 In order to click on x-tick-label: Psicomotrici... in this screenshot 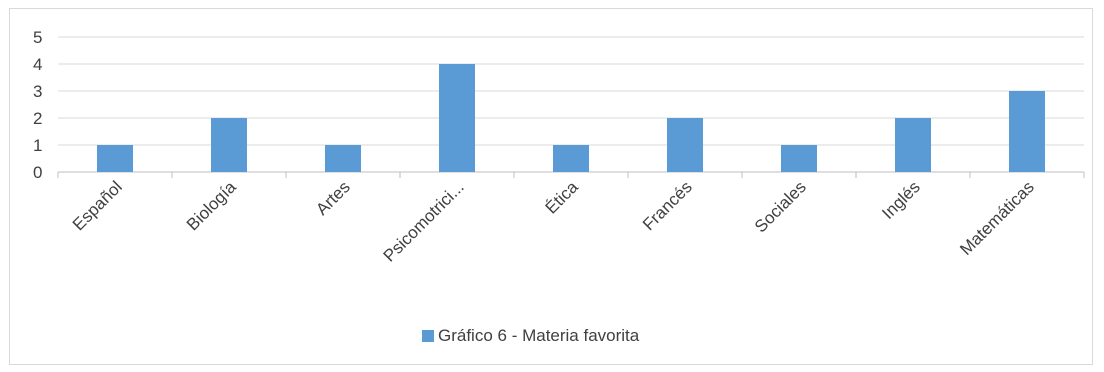, I will do `click(424, 221)`.